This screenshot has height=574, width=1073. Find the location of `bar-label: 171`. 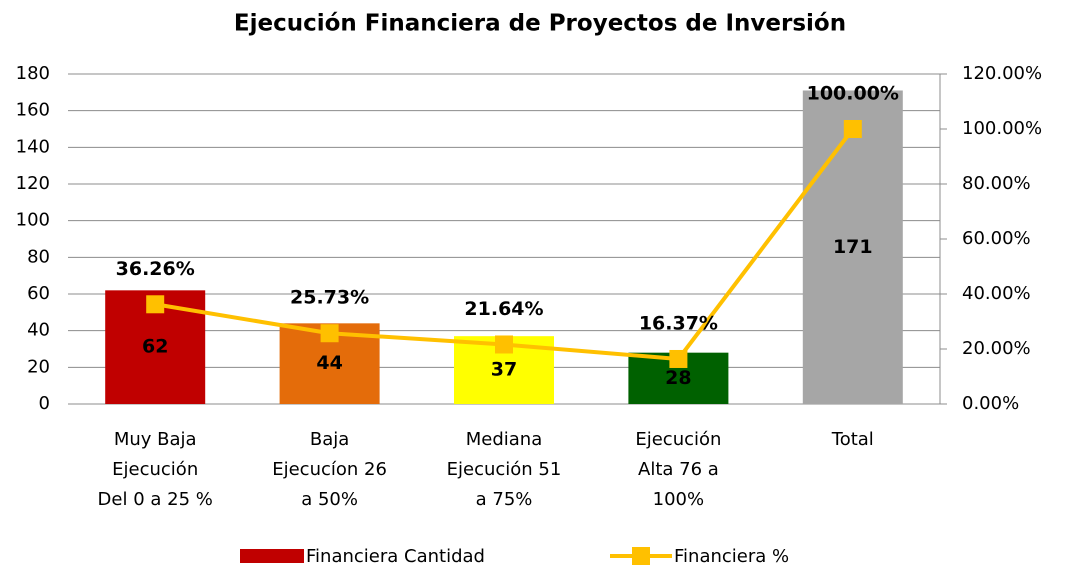

bar-label: 171 is located at coordinates (853, 247).